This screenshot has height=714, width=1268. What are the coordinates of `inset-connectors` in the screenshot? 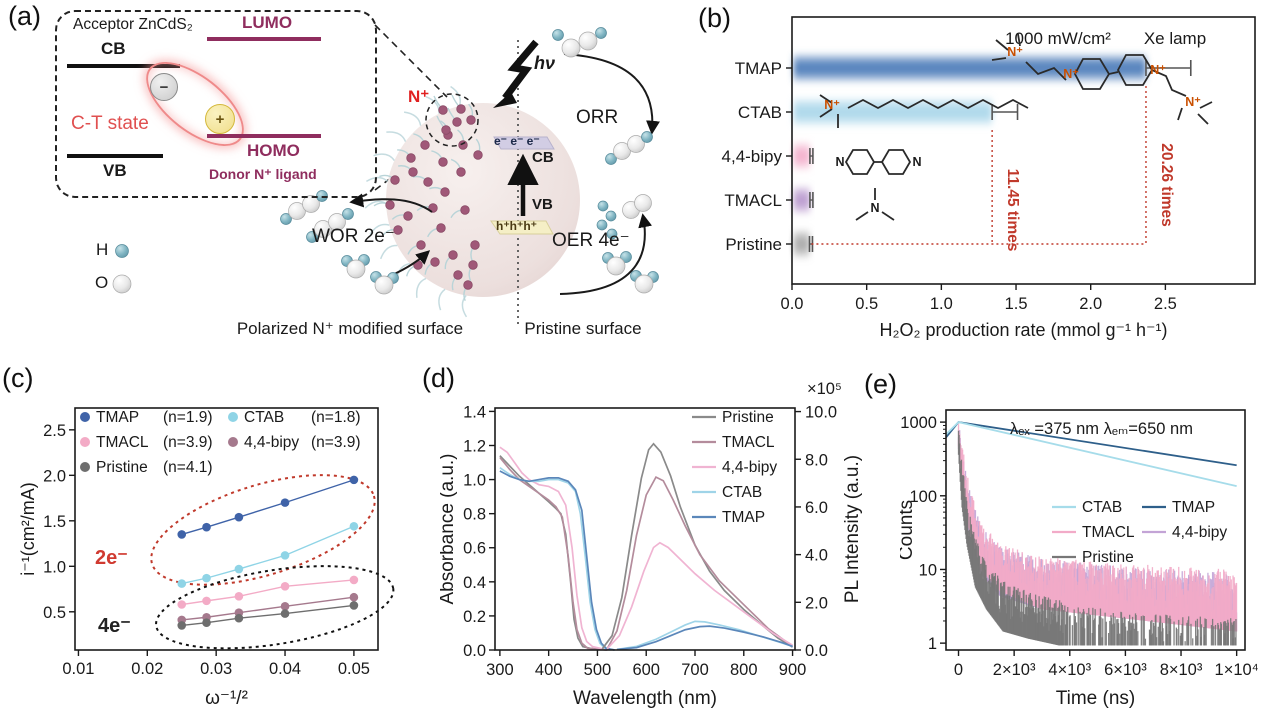 It's located at (411, 107).